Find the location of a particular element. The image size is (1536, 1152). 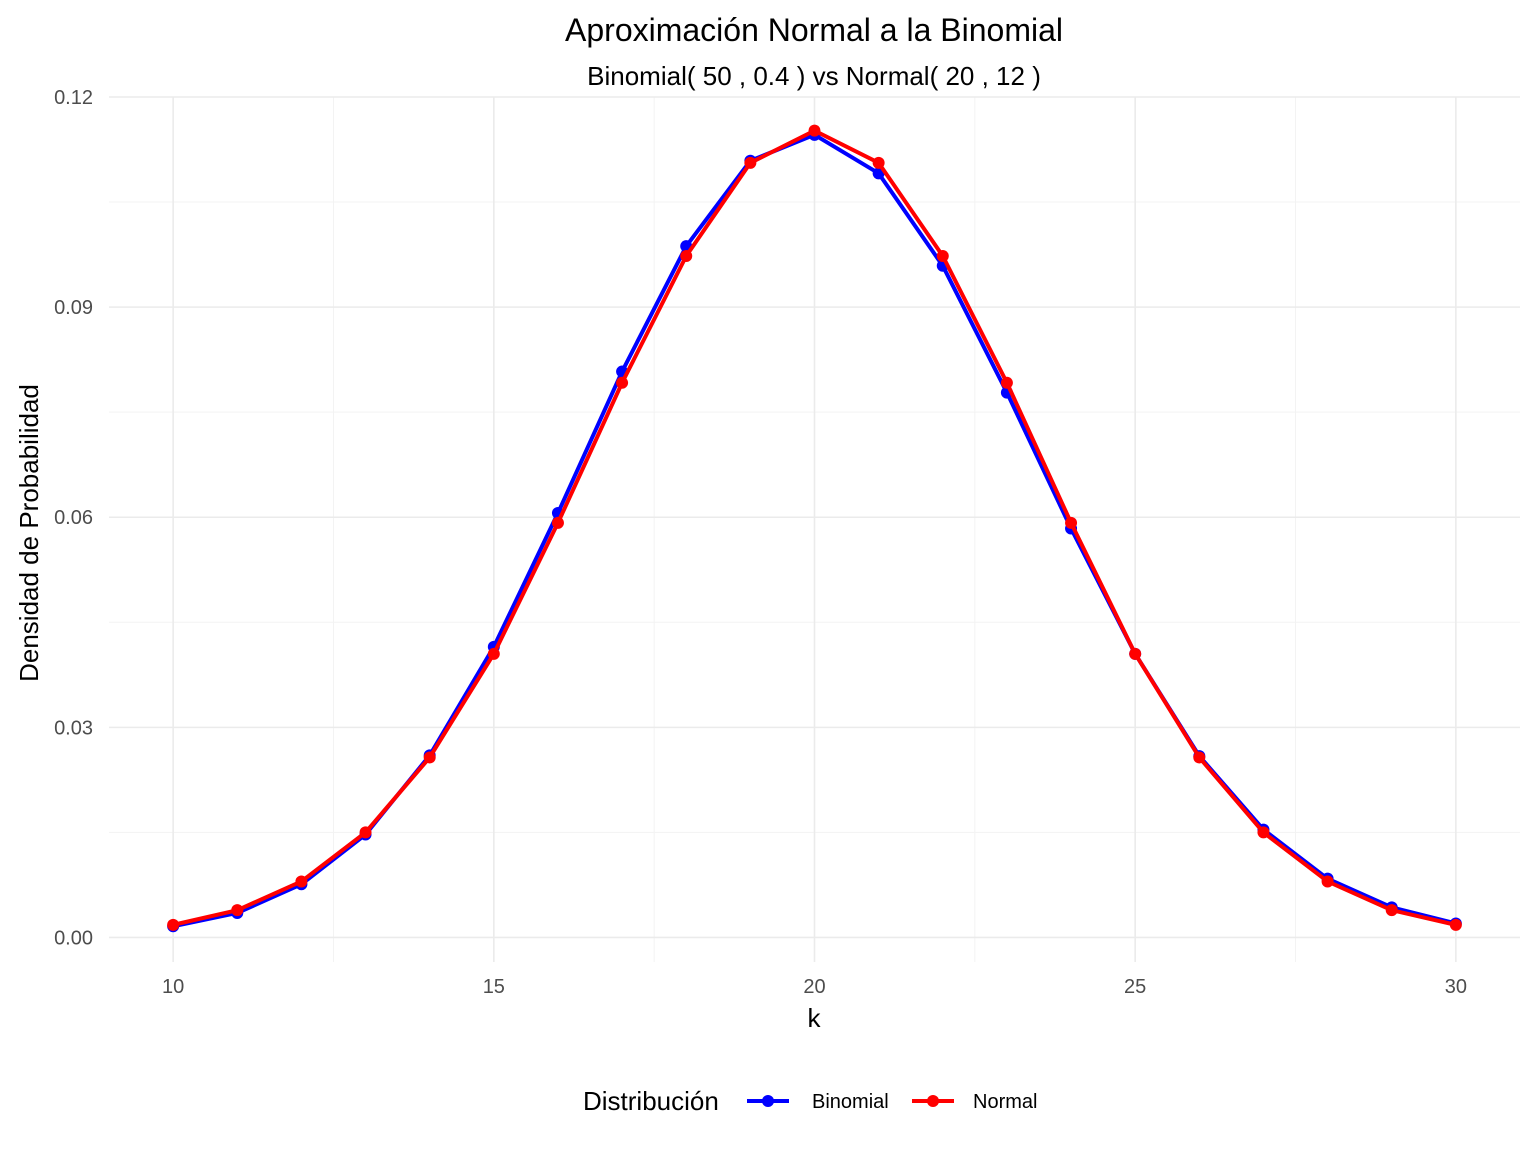

x-tick-label: 20 is located at coordinates (814, 987).